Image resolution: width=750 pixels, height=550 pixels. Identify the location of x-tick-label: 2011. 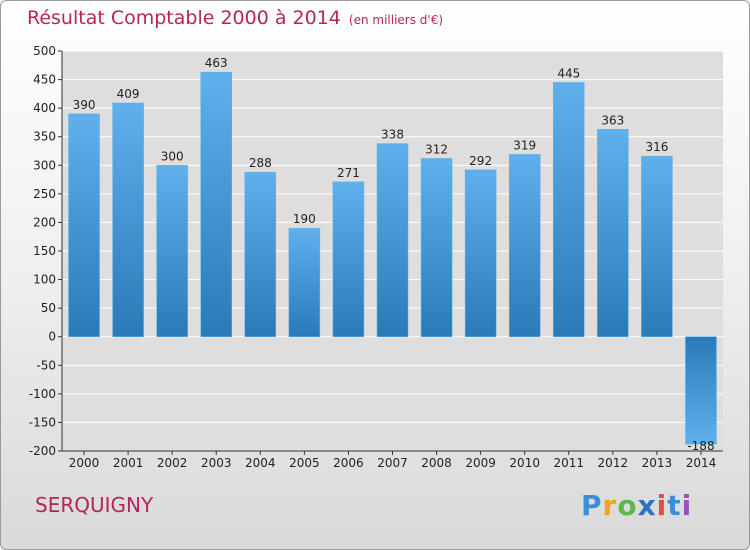
(568, 463).